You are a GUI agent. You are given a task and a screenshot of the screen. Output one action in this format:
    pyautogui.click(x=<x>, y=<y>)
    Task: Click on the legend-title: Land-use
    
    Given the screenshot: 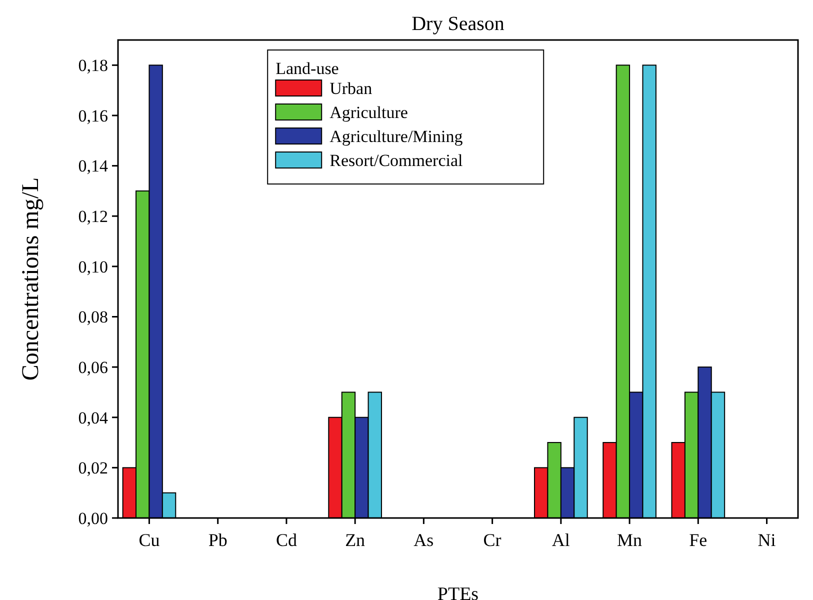 What is the action you would take?
    pyautogui.click(x=307, y=68)
    